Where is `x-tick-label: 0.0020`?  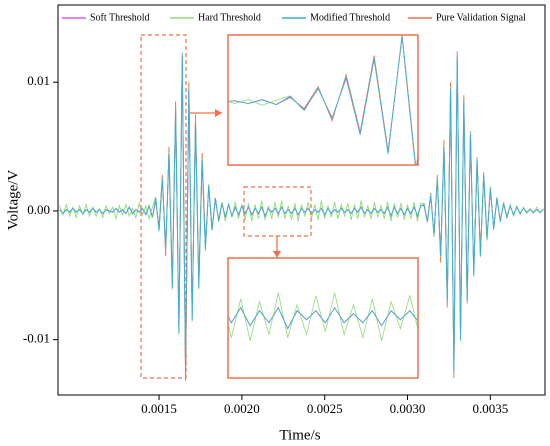
x-tick-label: 0.0020 is located at coordinates (242, 408).